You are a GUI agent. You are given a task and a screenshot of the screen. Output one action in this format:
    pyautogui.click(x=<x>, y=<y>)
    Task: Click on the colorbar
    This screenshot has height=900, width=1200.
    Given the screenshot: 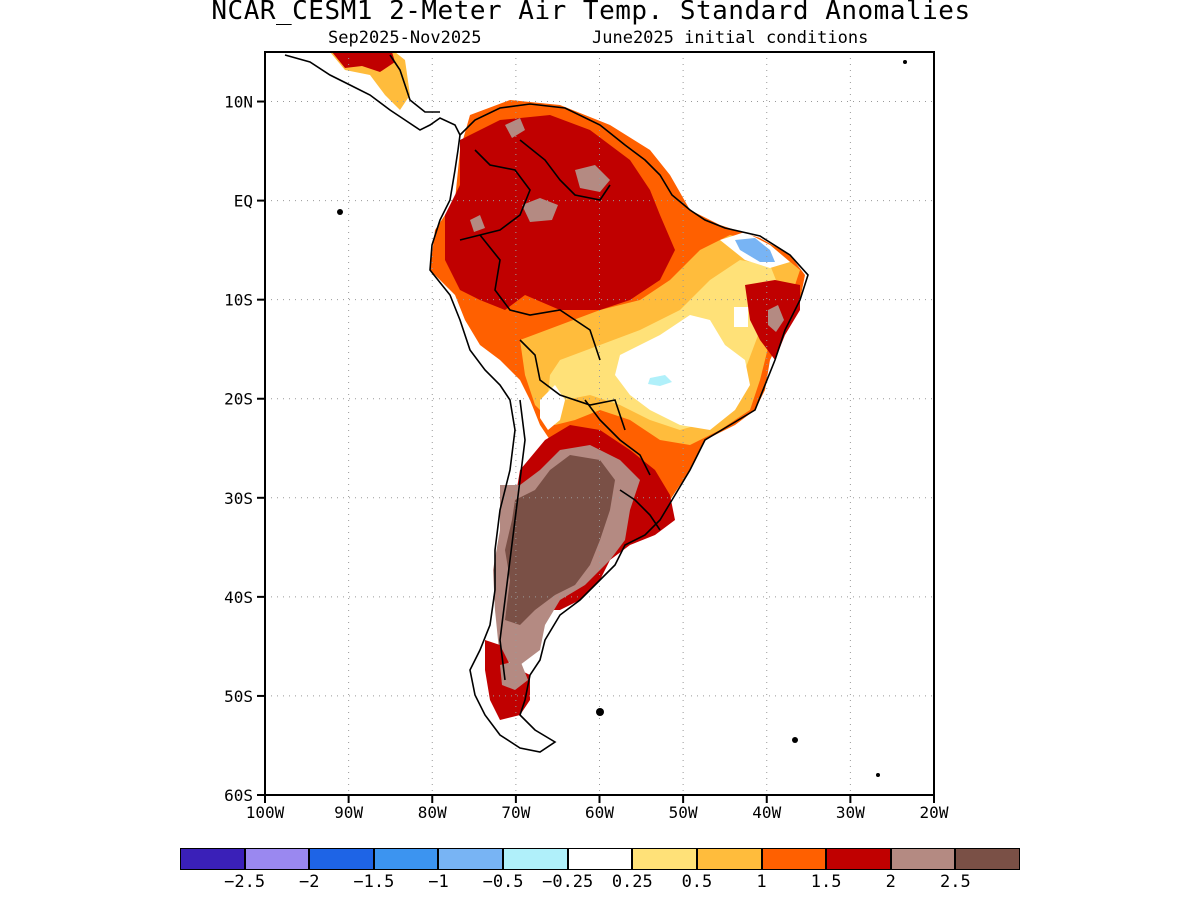 What is the action you would take?
    pyautogui.click(x=600, y=859)
    